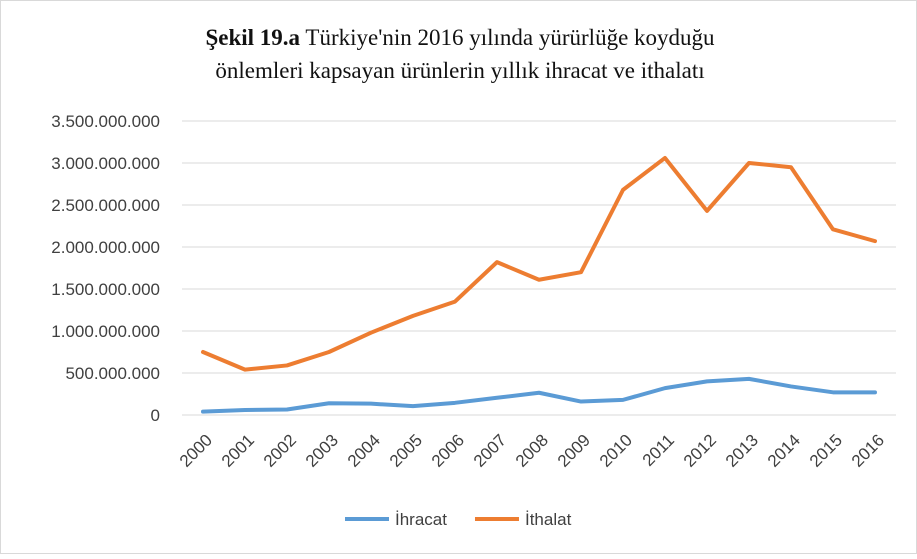  What do you see at coordinates (539, 395) in the screenshot?
I see `data-line` at bounding box center [539, 395].